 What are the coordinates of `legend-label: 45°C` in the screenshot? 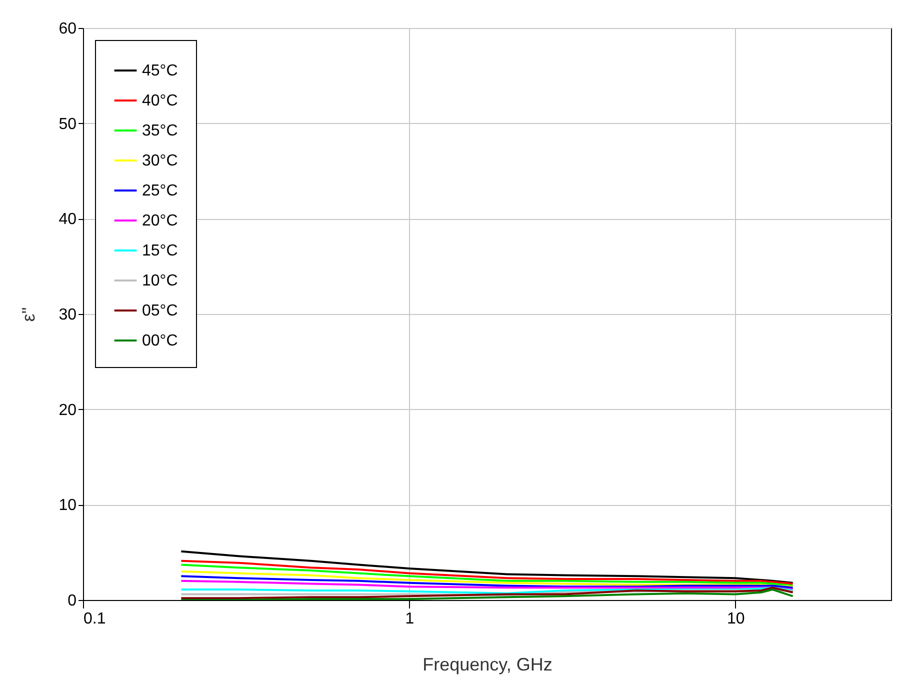 It's located at (160, 71).